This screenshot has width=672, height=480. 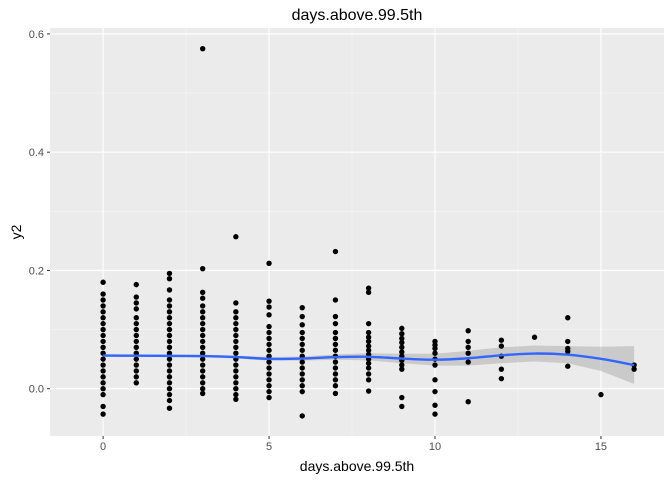 What do you see at coordinates (36, 153) in the screenshot?
I see `y-tick-label: 0.4` at bounding box center [36, 153].